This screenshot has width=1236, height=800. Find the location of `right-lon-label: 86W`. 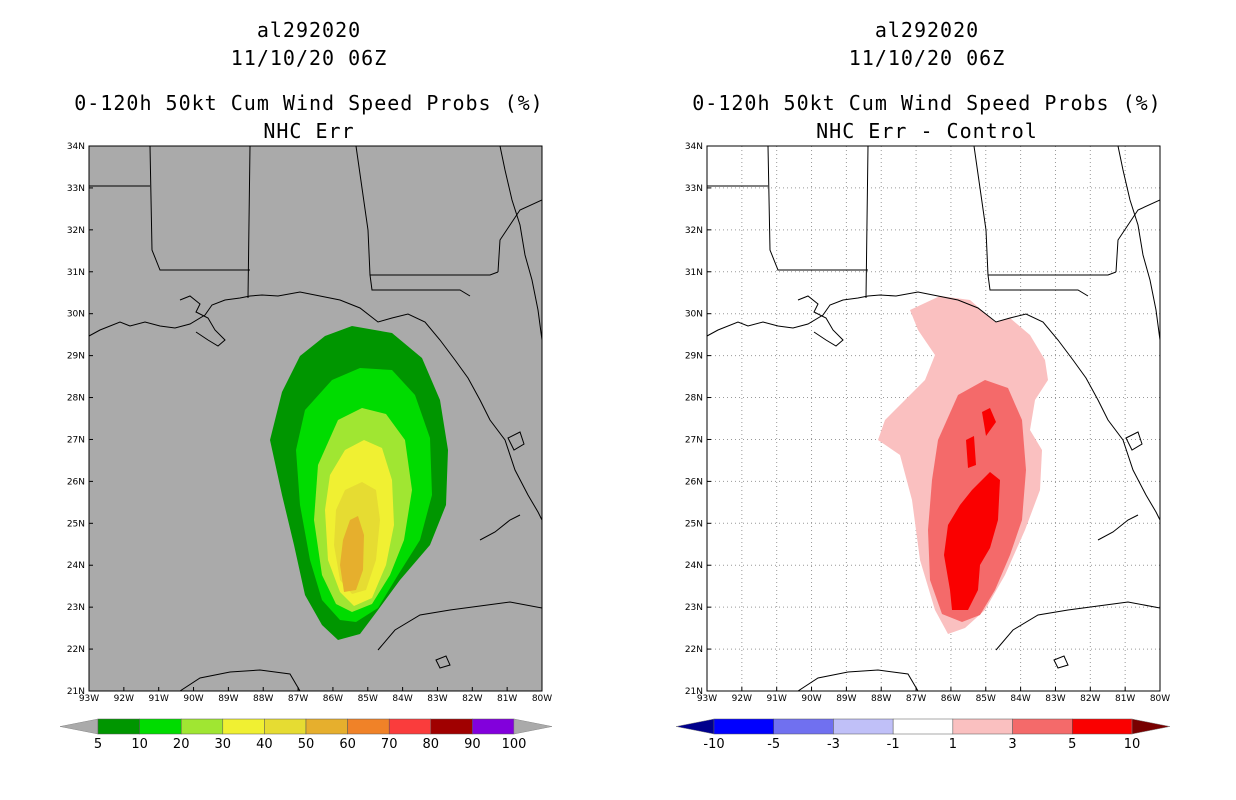

right-lon-label: 86W is located at coordinates (951, 699).